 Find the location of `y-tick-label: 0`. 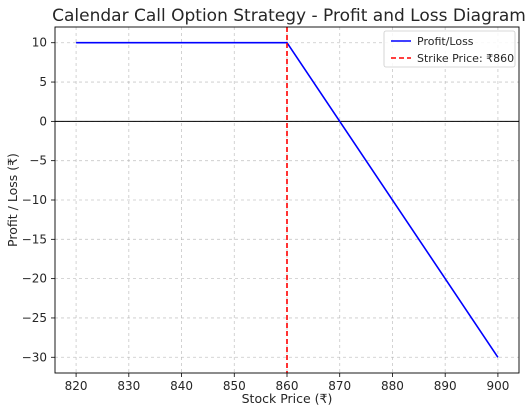

y-tick-label: 0 is located at coordinates (43, 121).